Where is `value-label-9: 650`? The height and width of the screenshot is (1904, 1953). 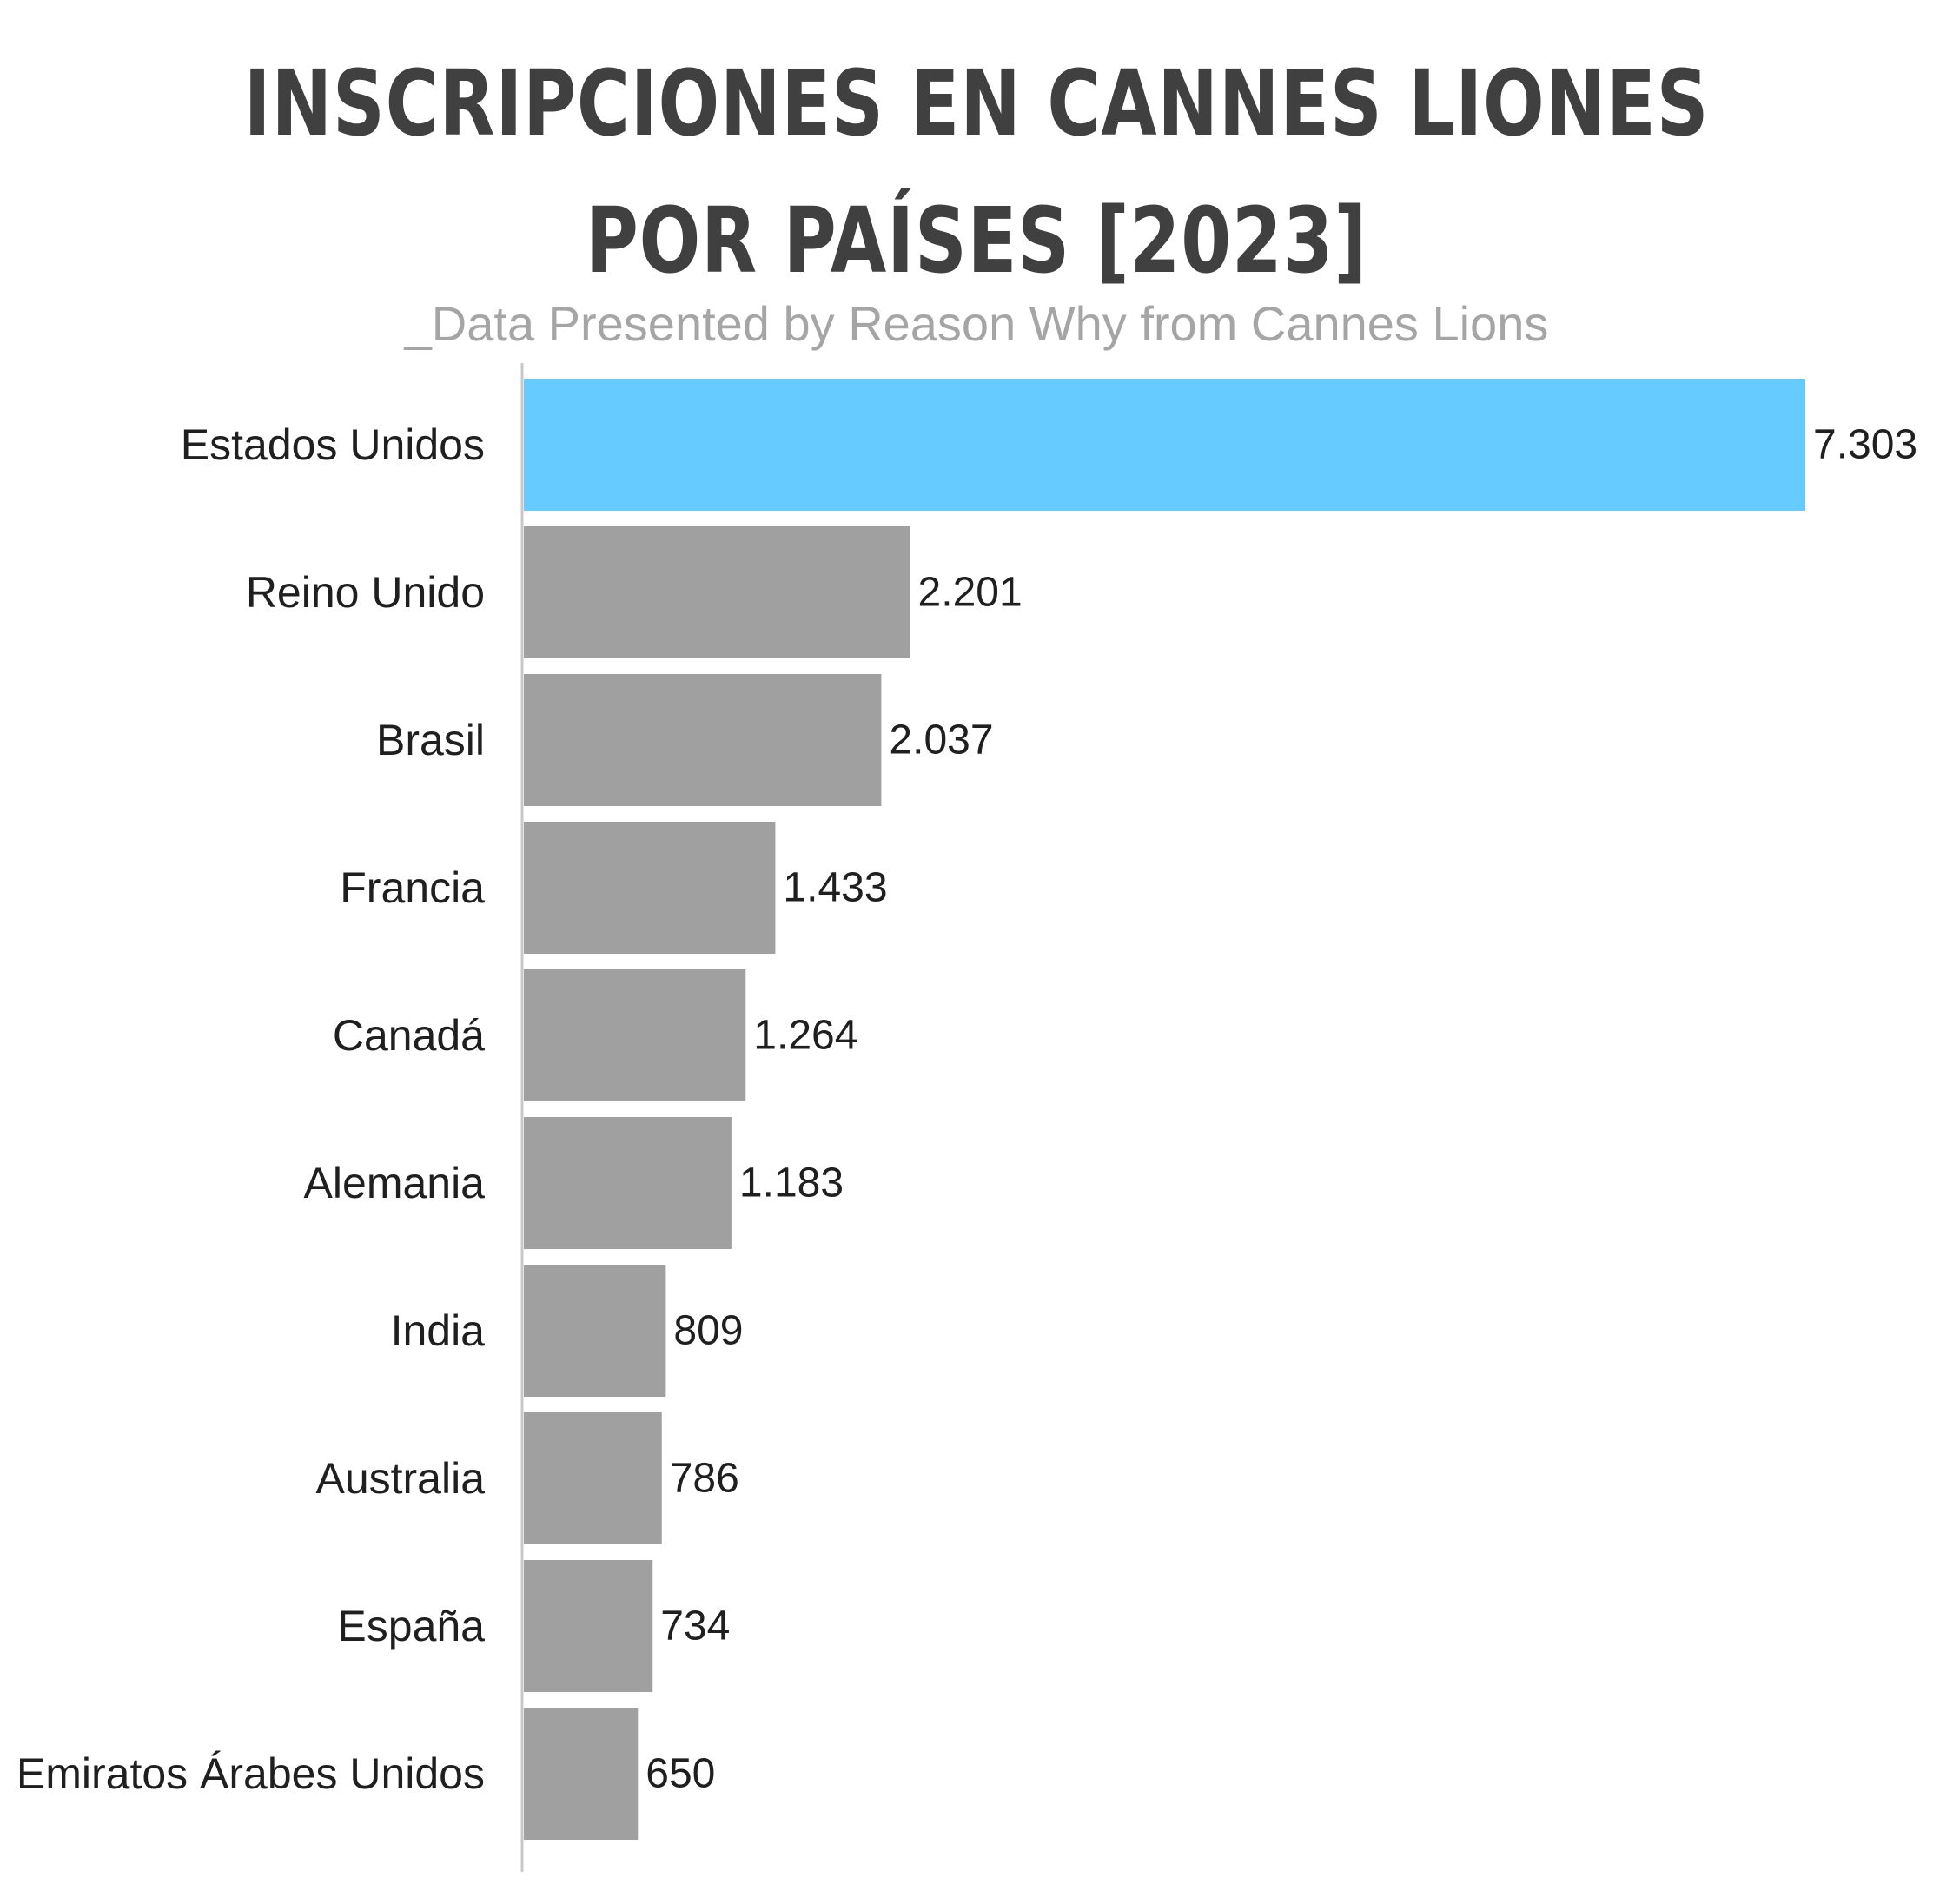 value-label-9: 650 is located at coordinates (680, 1774).